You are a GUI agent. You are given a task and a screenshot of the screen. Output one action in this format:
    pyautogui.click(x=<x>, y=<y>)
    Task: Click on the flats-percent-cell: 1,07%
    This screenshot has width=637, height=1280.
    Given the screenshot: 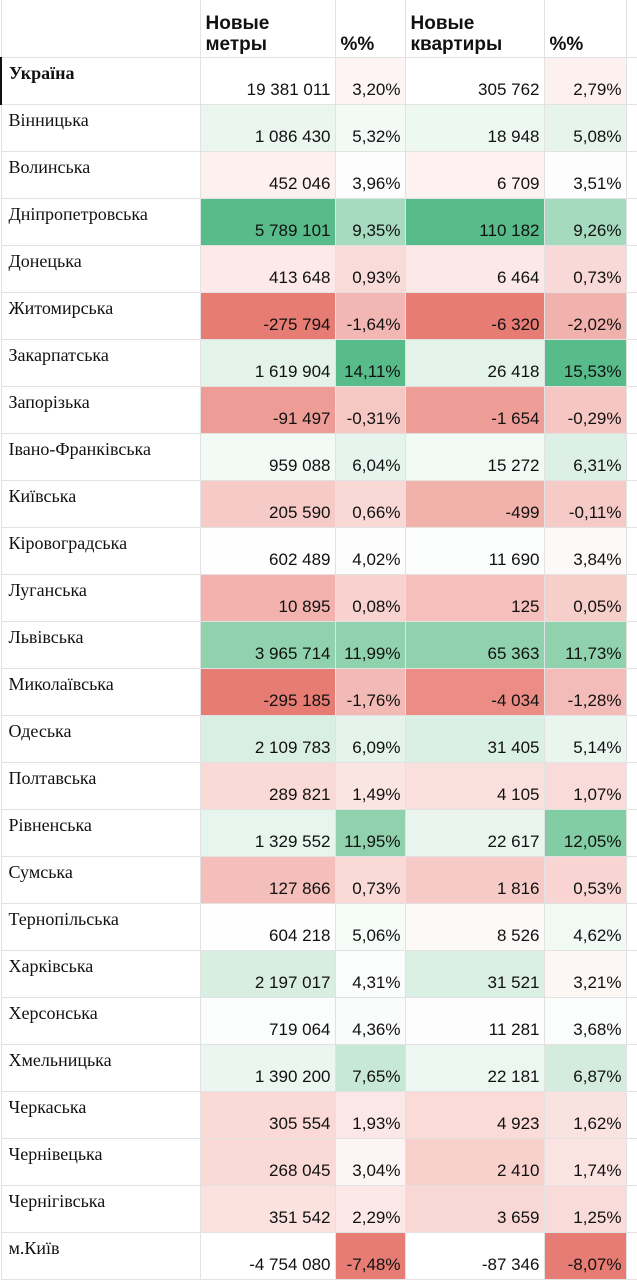 What is the action you would take?
    pyautogui.click(x=585, y=786)
    